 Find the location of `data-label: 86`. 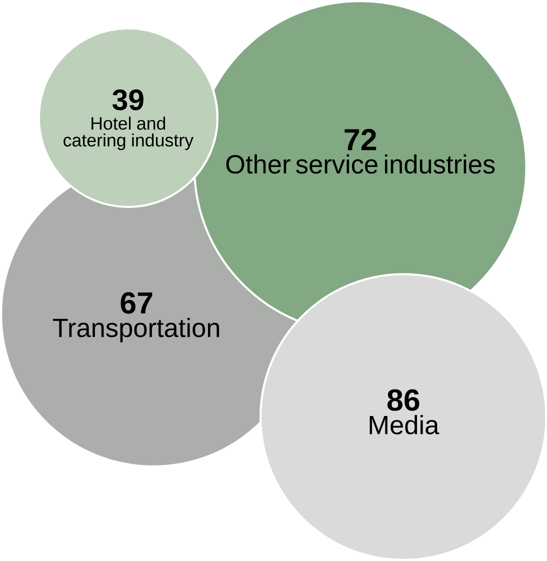

data-label: 86 is located at coordinates (403, 400).